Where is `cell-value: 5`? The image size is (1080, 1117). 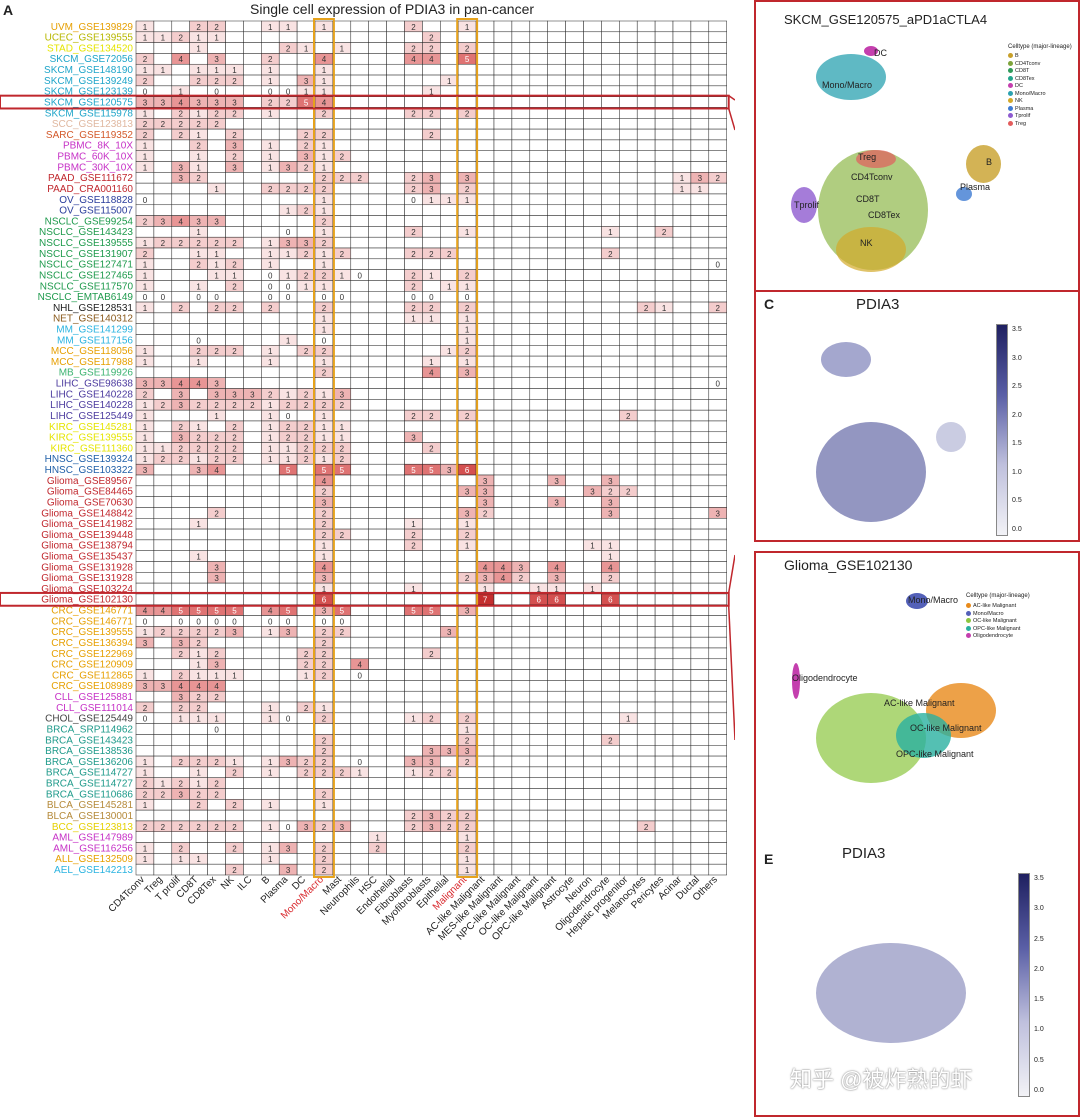 cell-value: 5 is located at coordinates (216, 611).